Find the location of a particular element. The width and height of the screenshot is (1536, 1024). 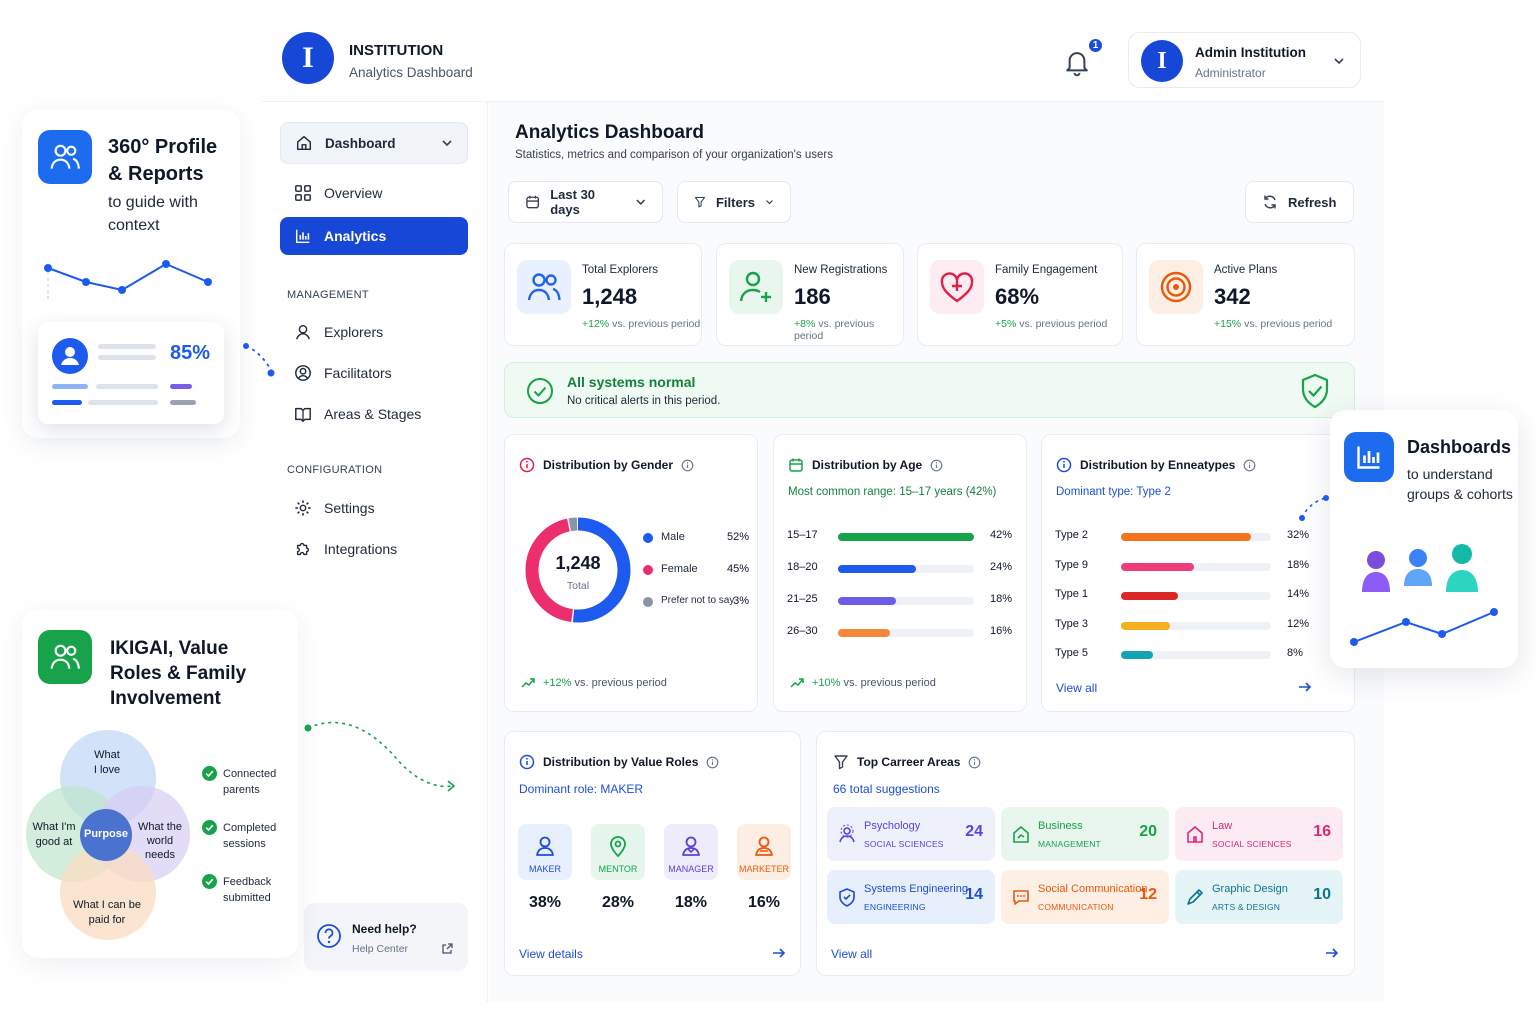

sidebar-item-explorers: Explorers is located at coordinates (374, 332).